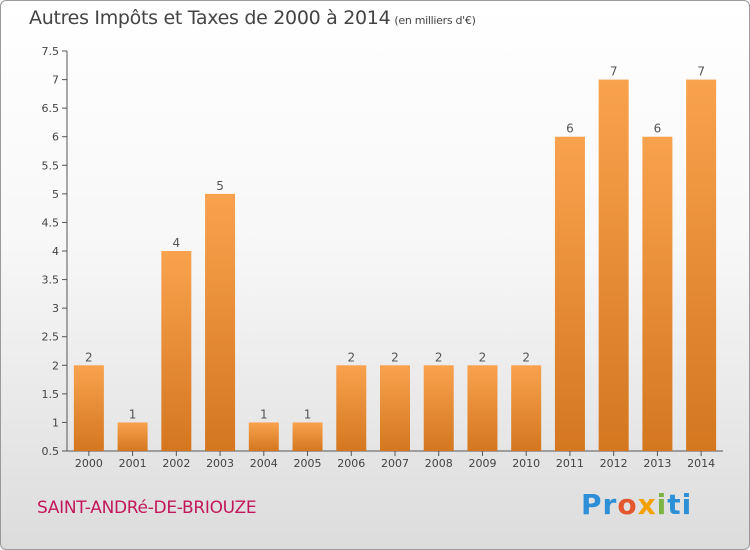  Describe the element at coordinates (147, 508) in the screenshot. I see `commune-name: SAINT-ANDRé-DE-BRIOUZE` at that location.